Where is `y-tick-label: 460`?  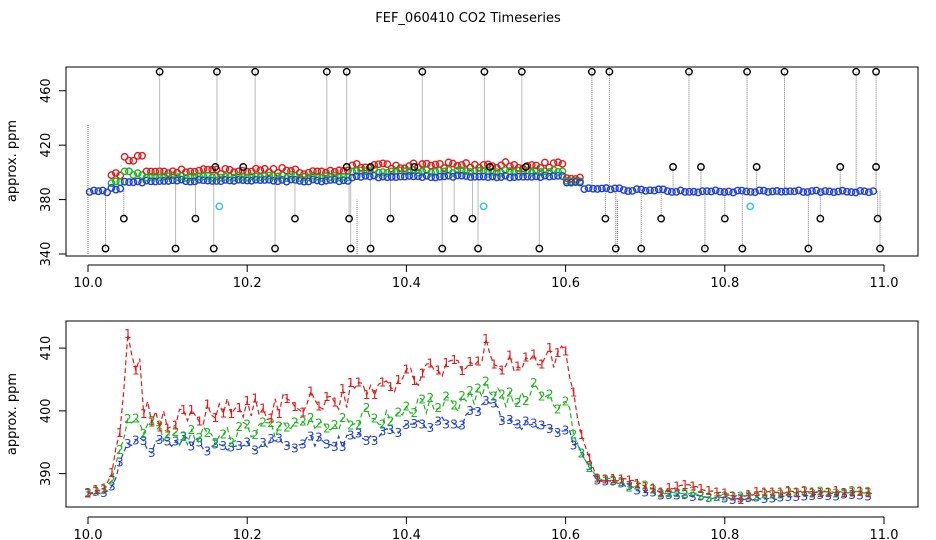 y-tick-label: 460 is located at coordinates (46, 90).